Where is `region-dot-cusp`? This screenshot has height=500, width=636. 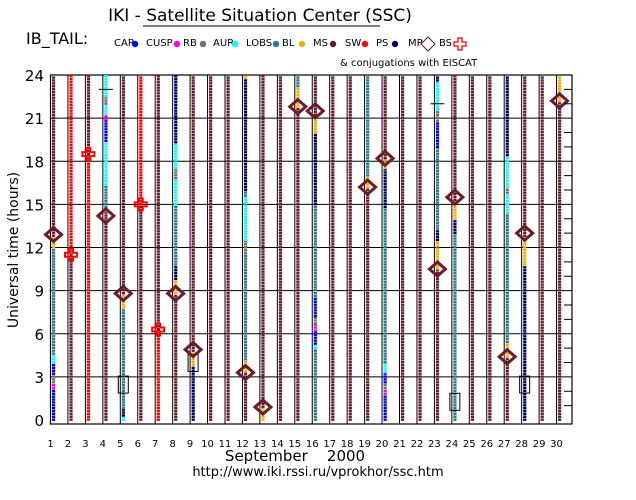 region-dot-cusp is located at coordinates (54, 385).